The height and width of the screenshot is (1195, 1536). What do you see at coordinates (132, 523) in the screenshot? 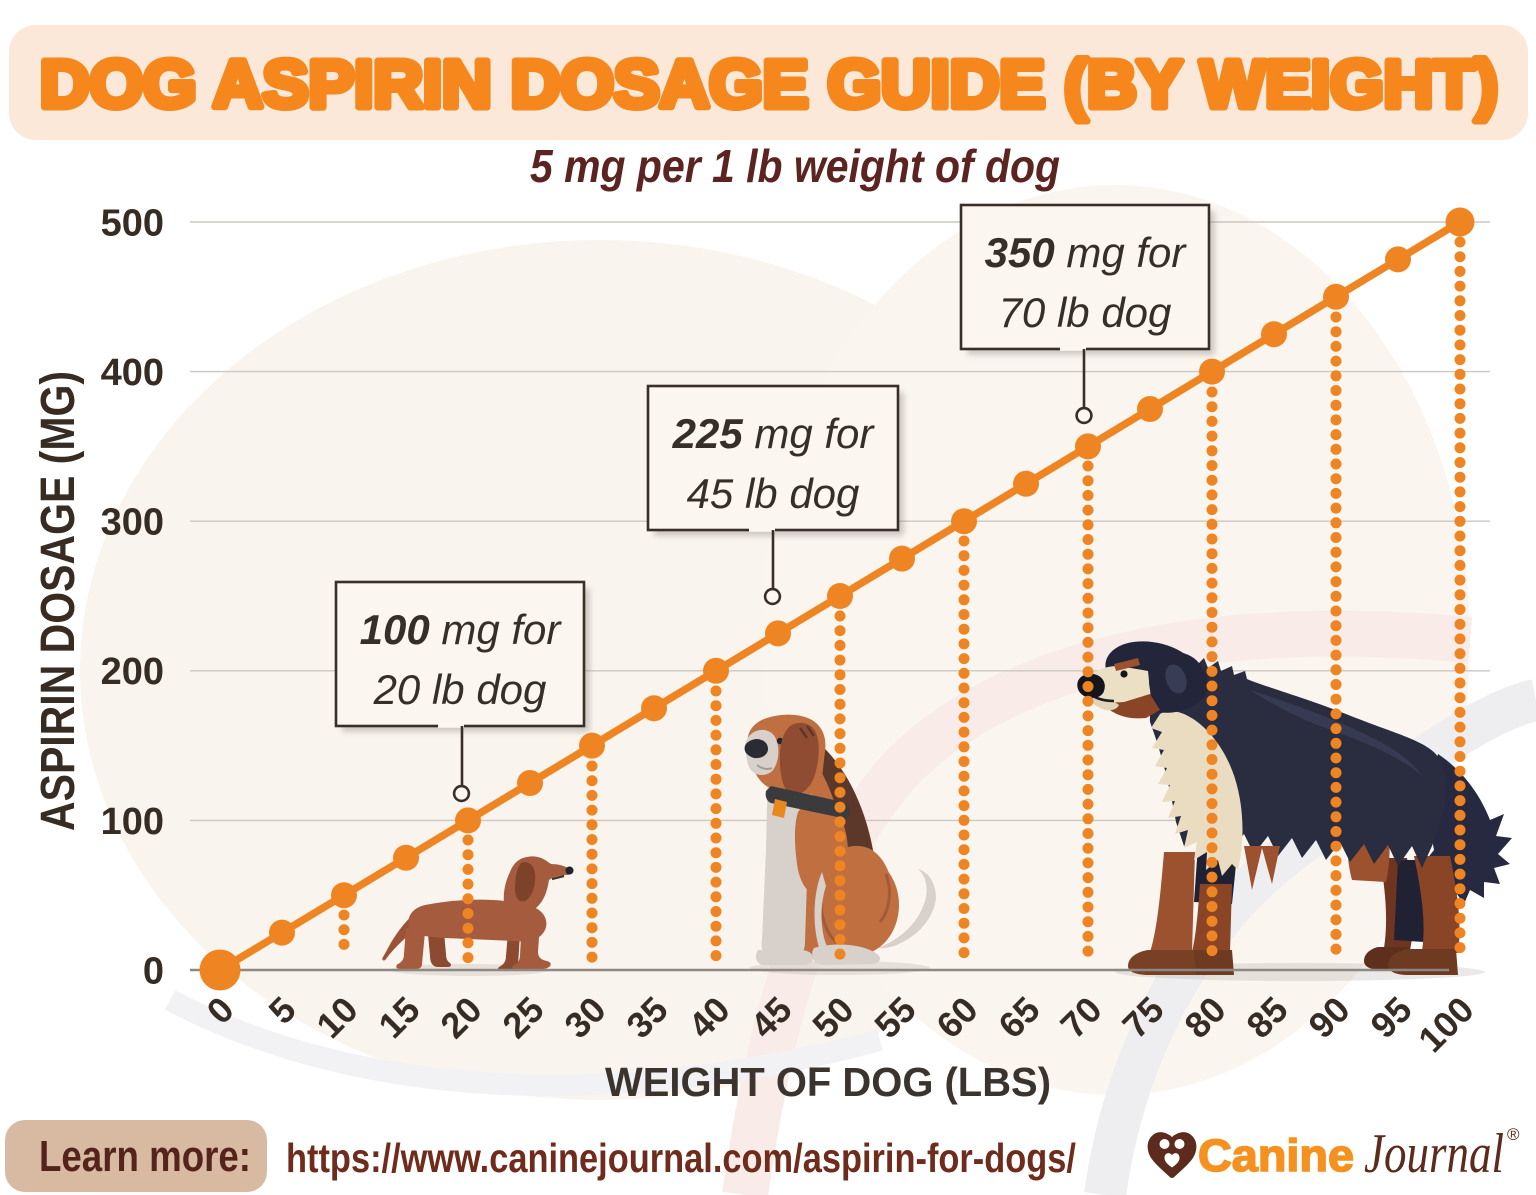
I see `svg-text: 300` at bounding box center [132, 523].